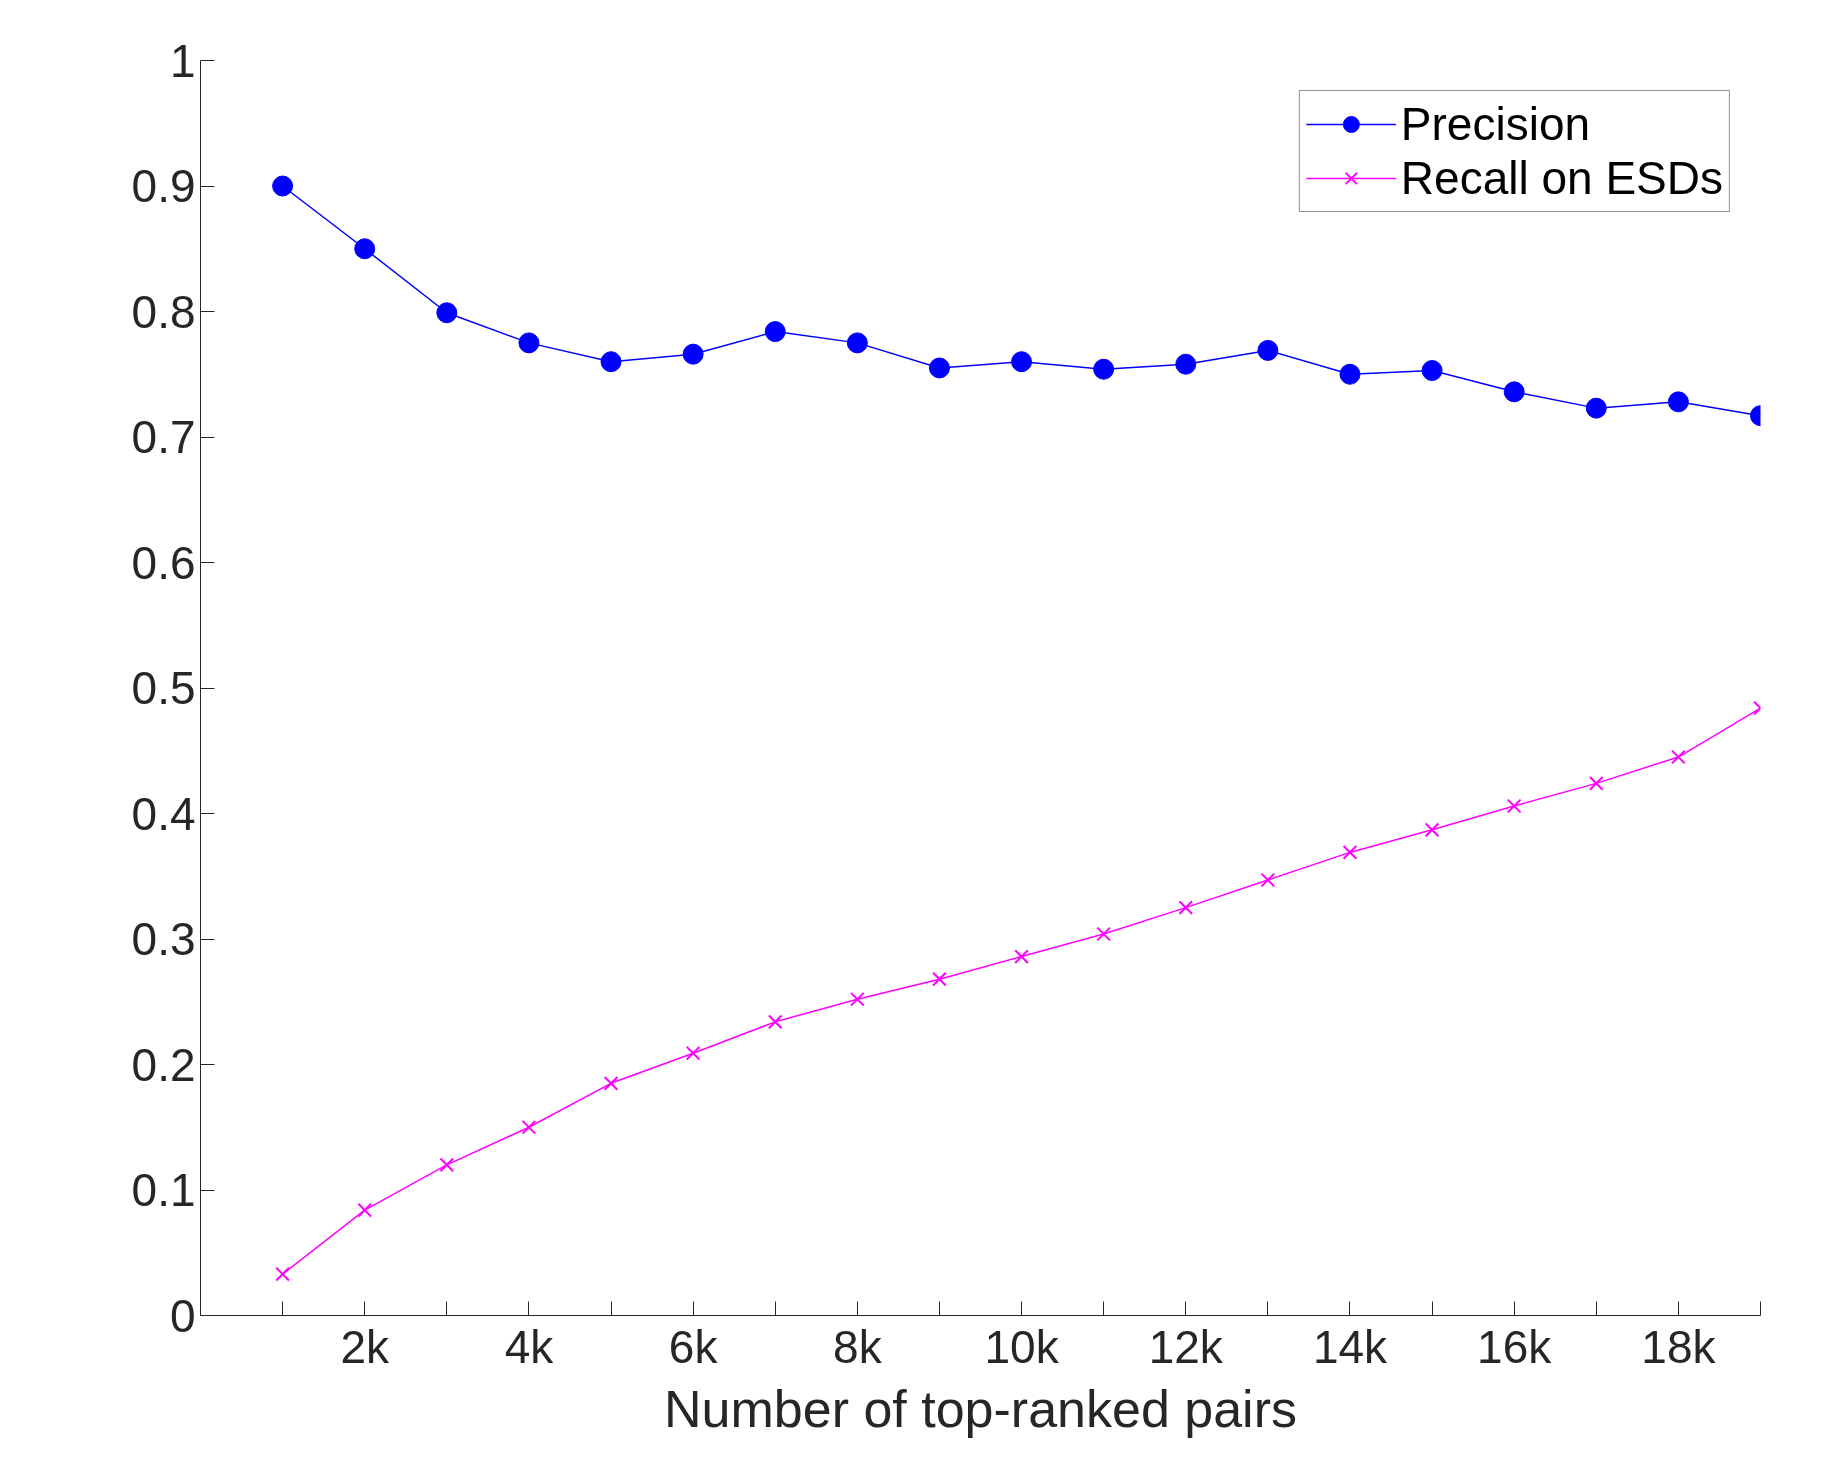 The image size is (1842, 1469). What do you see at coordinates (858, 1346) in the screenshot?
I see `x-tick-label: 8k` at bounding box center [858, 1346].